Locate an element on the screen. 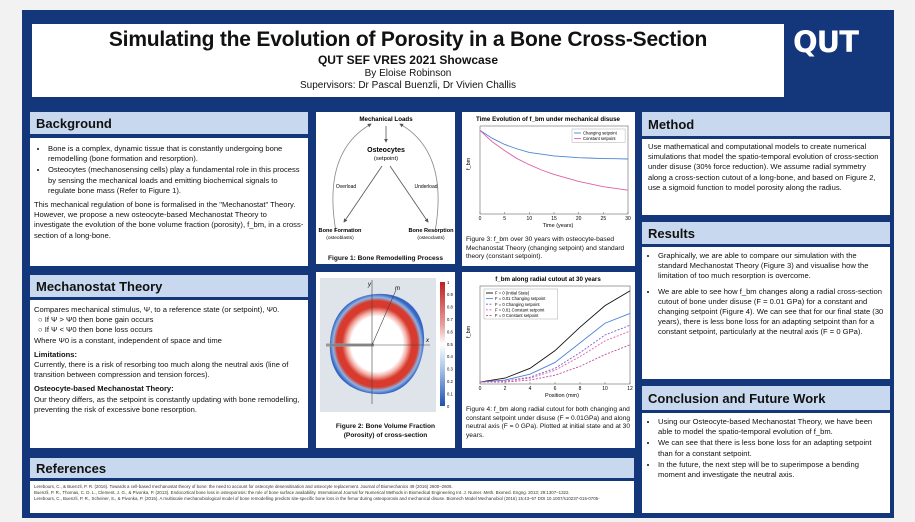  legend-label: F = 0.01 Constant setpoint is located at coordinates (520, 309).